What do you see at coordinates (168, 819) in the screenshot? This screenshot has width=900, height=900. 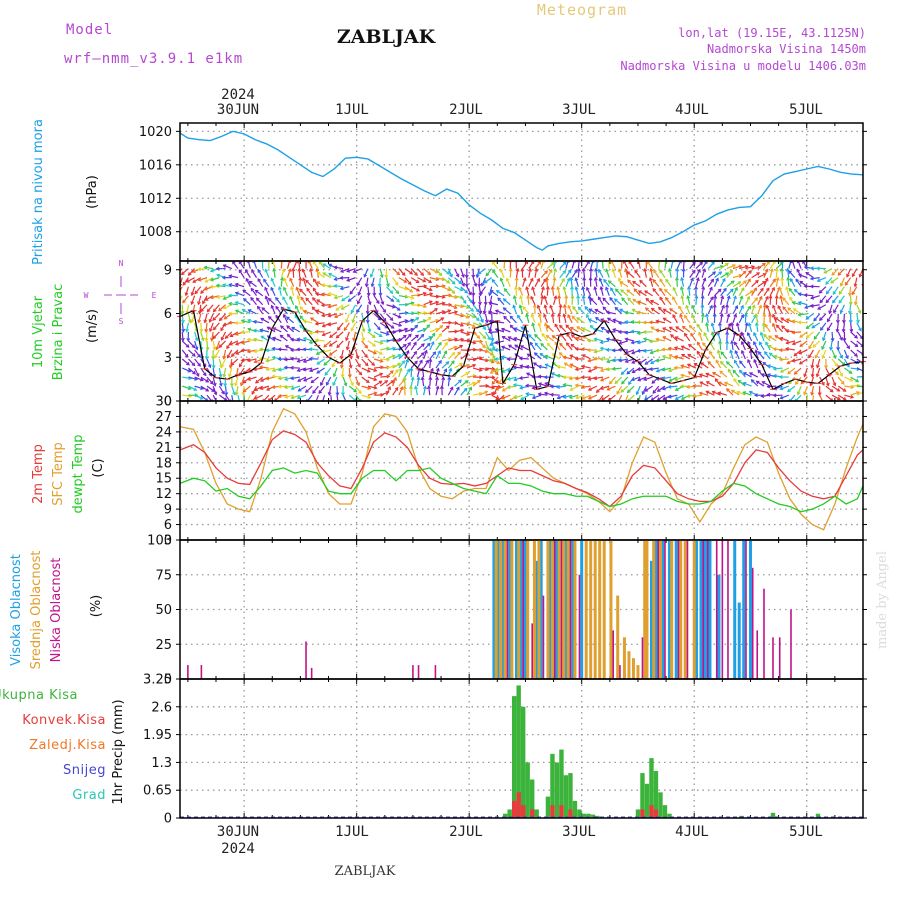 I see `y-tick-label: 0` at bounding box center [168, 819].